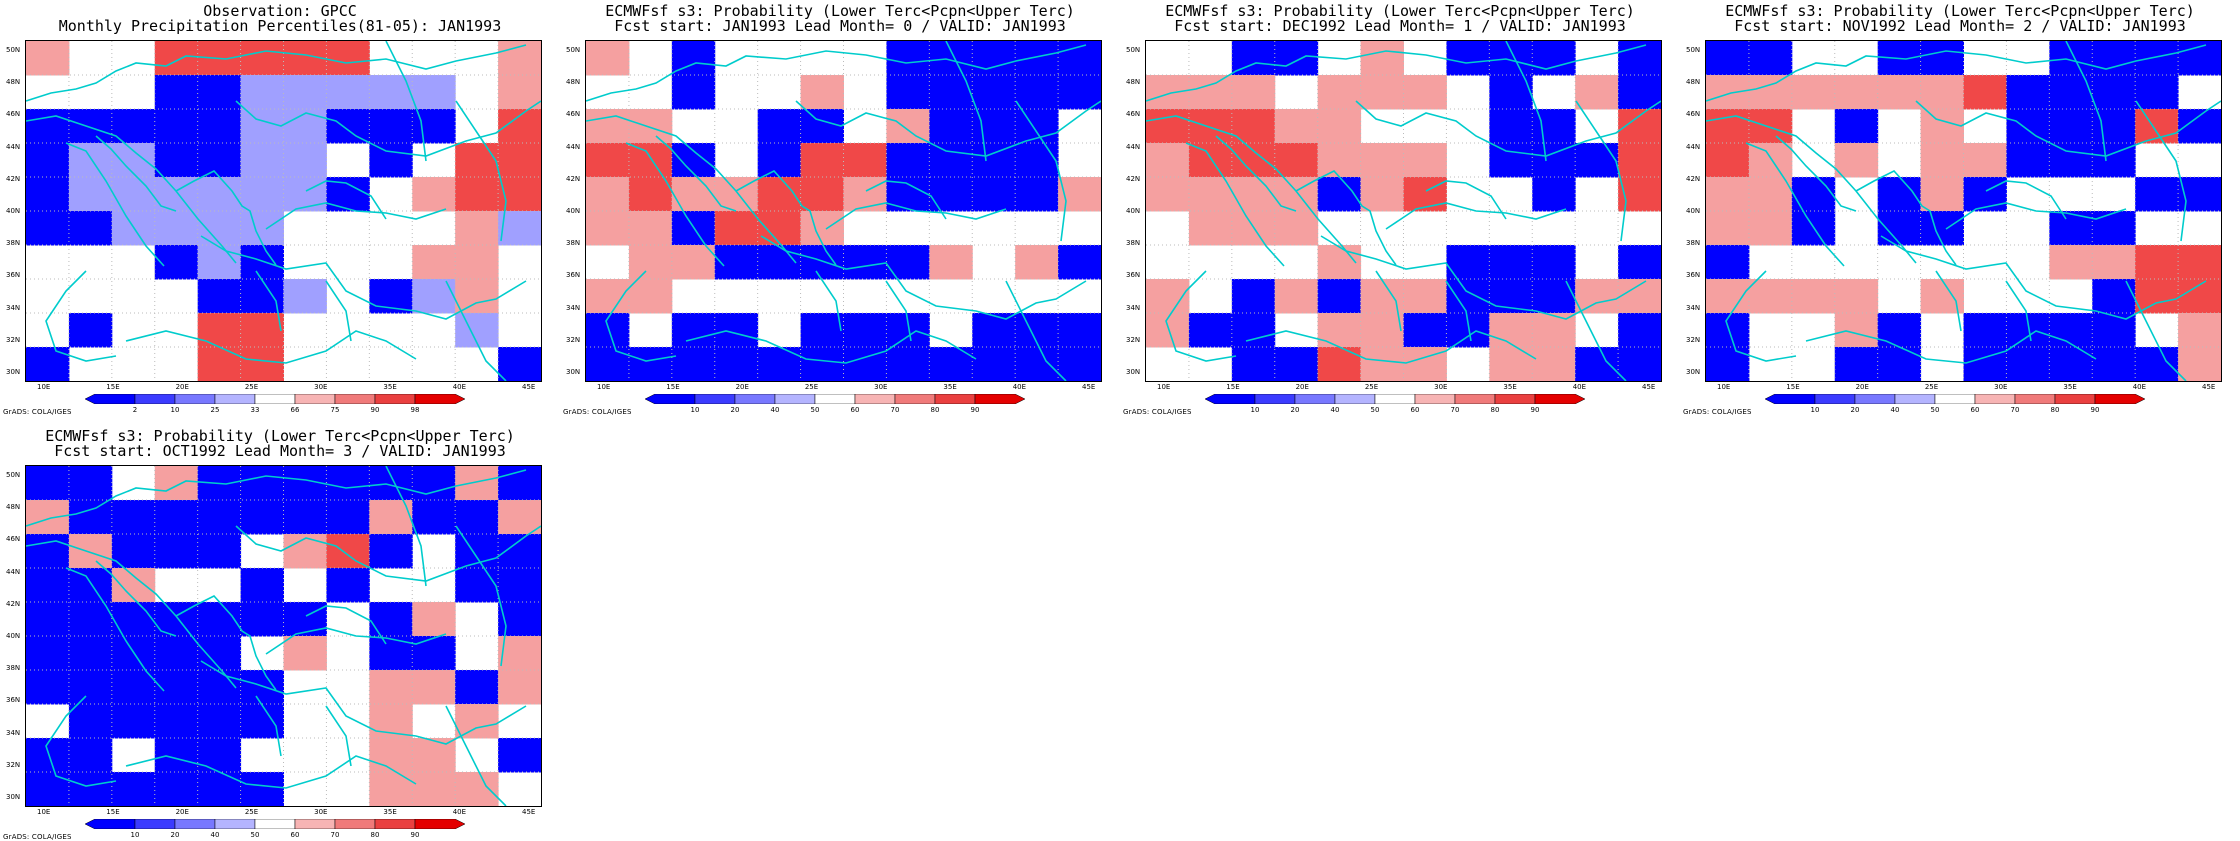 This screenshot has height=841, width=2240. I want to click on lon-label: 25E, so click(811, 387).